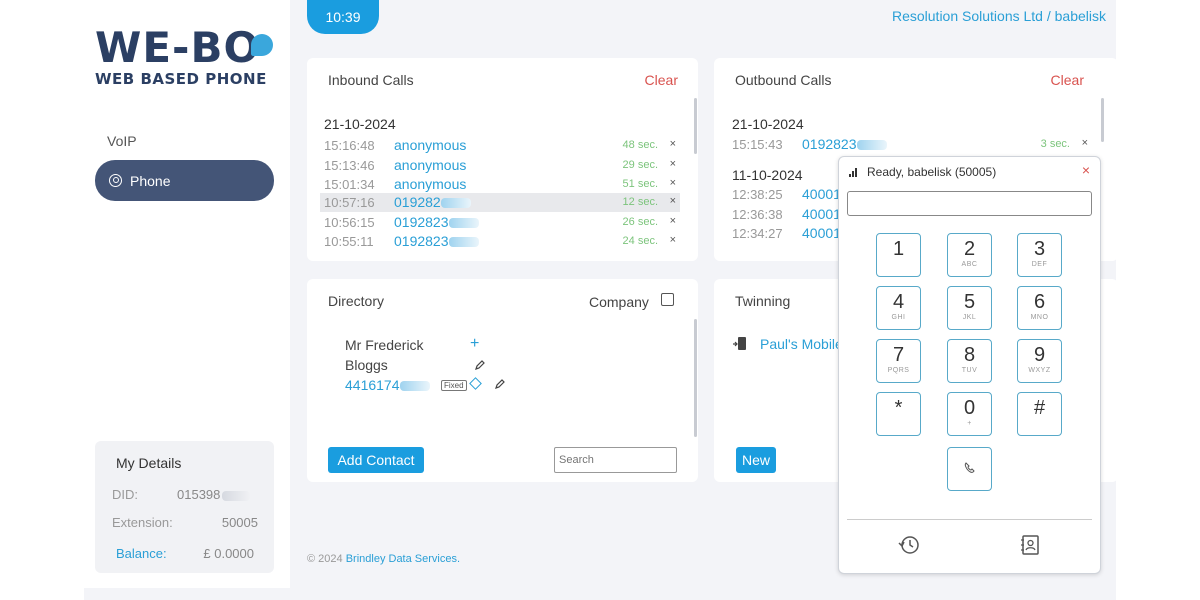 This screenshot has height=600, width=1200. I want to click on contacts-book-icon, so click(1030, 545).